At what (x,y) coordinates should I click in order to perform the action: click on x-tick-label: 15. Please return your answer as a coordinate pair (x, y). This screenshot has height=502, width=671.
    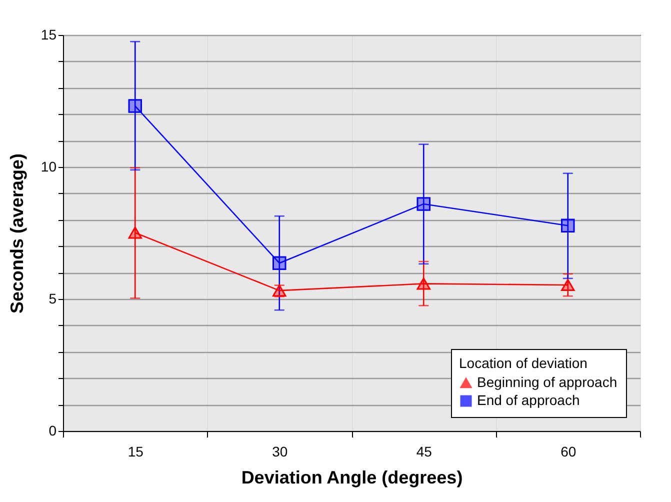
    Looking at the image, I should click on (136, 452).